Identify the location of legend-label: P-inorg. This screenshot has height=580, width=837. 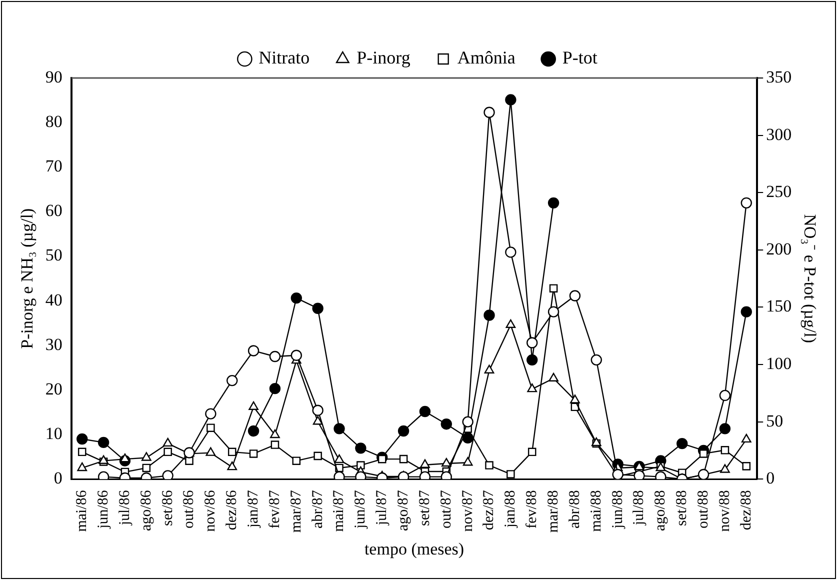
(383, 58).